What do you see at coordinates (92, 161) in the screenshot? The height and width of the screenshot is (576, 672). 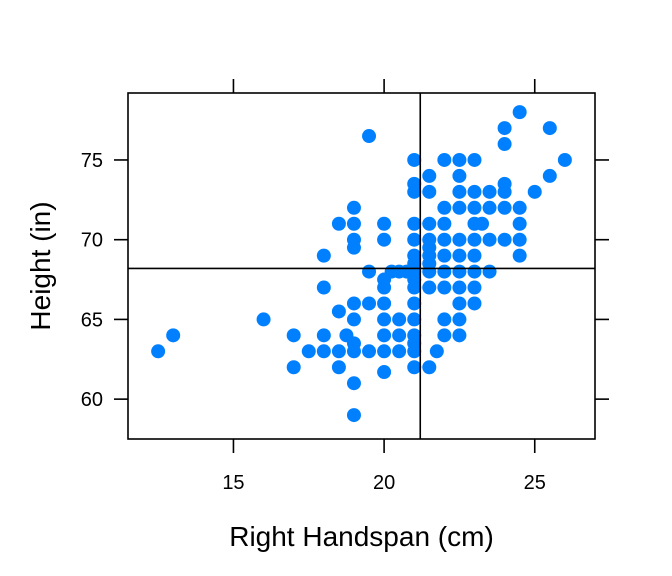 I see `y-tick-label: 75` at bounding box center [92, 161].